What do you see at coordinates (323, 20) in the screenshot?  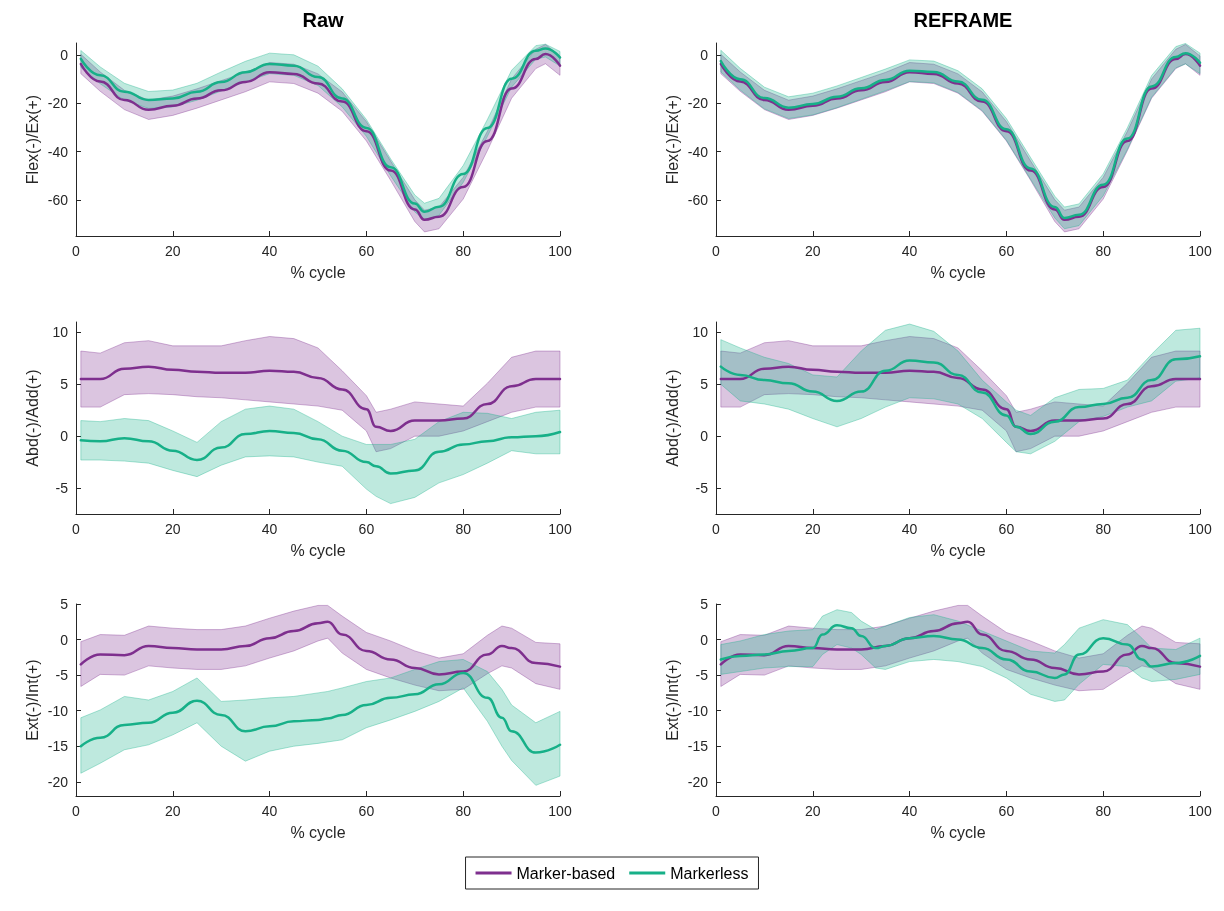 I see `chart-title: Raw` at bounding box center [323, 20].